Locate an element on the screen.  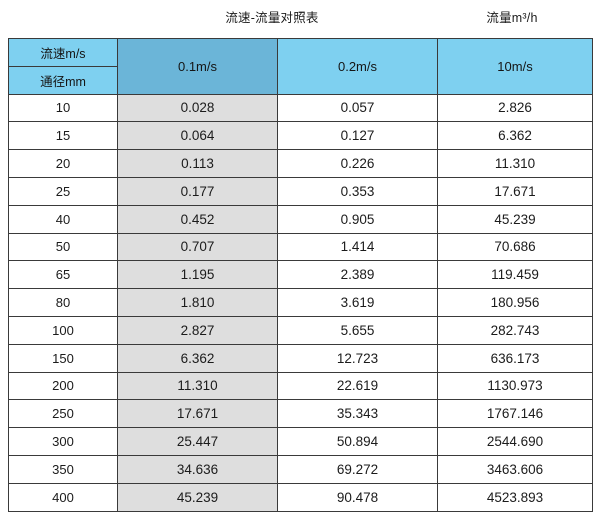
cell-flow-0-2ms: 22.619 is located at coordinates (357, 386).